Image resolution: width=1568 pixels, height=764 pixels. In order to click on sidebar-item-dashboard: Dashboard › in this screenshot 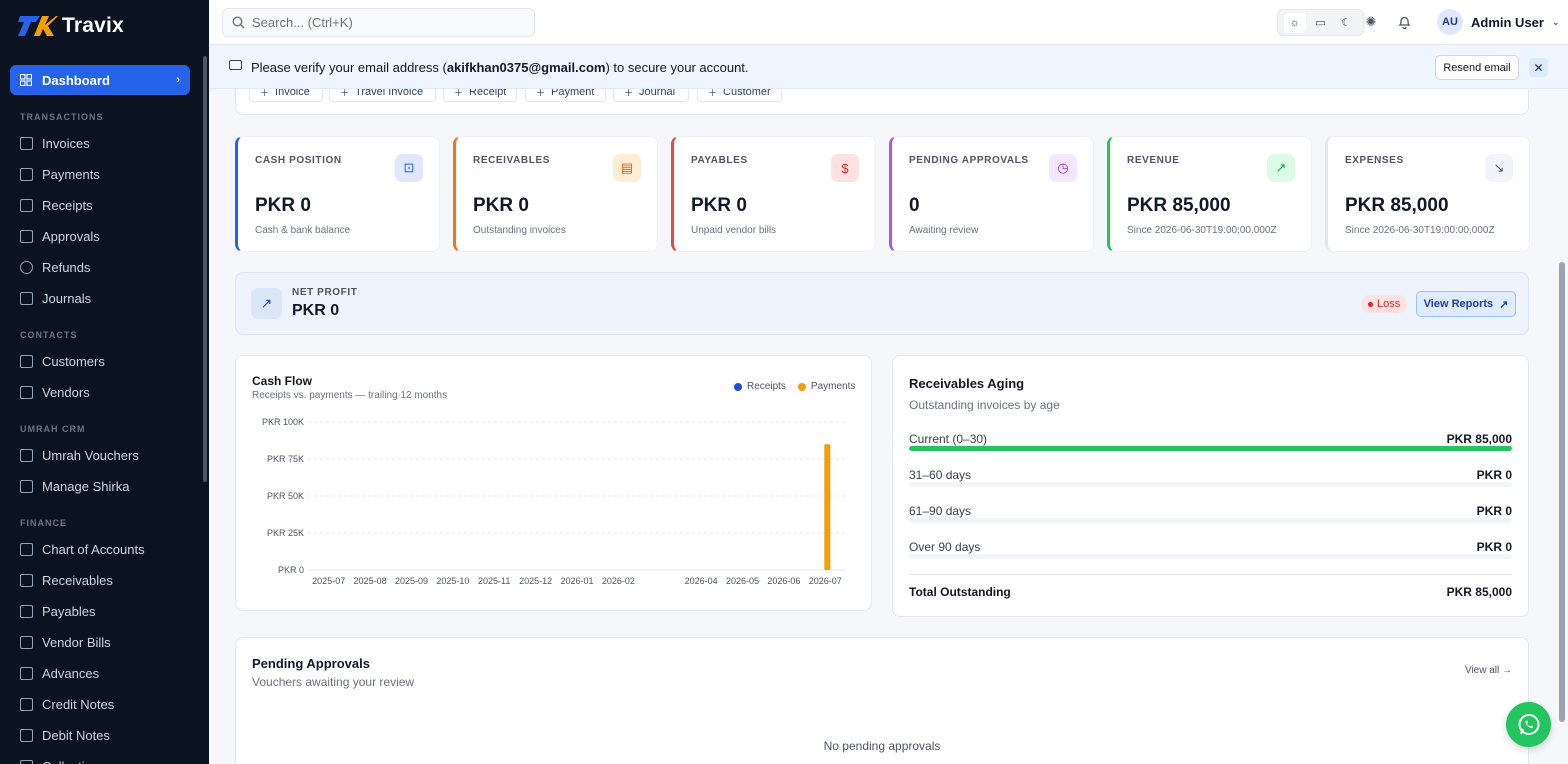, I will do `click(100, 80)`.